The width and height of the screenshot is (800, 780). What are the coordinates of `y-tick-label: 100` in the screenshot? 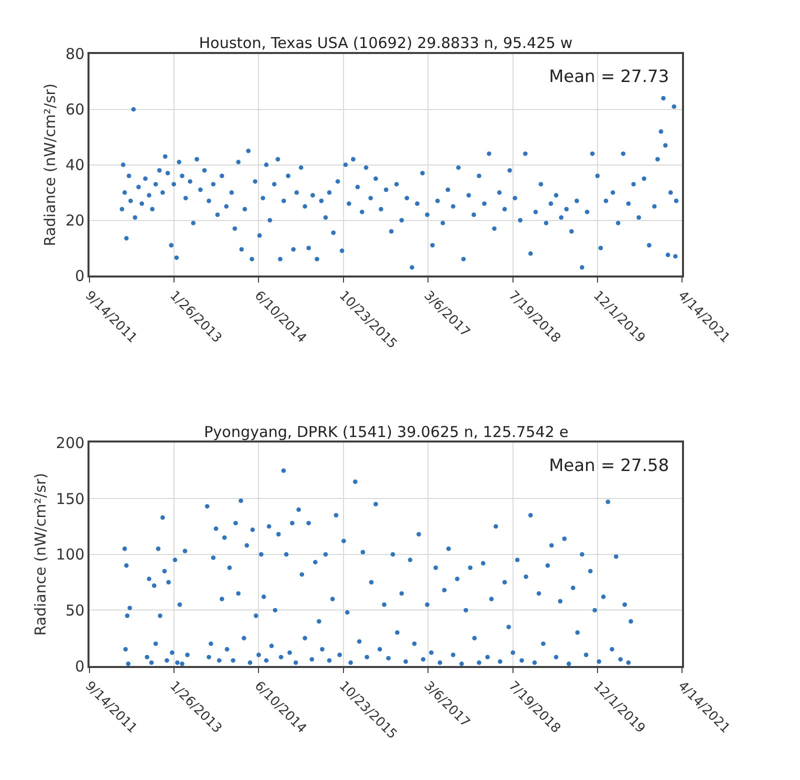 It's located at (70, 555).